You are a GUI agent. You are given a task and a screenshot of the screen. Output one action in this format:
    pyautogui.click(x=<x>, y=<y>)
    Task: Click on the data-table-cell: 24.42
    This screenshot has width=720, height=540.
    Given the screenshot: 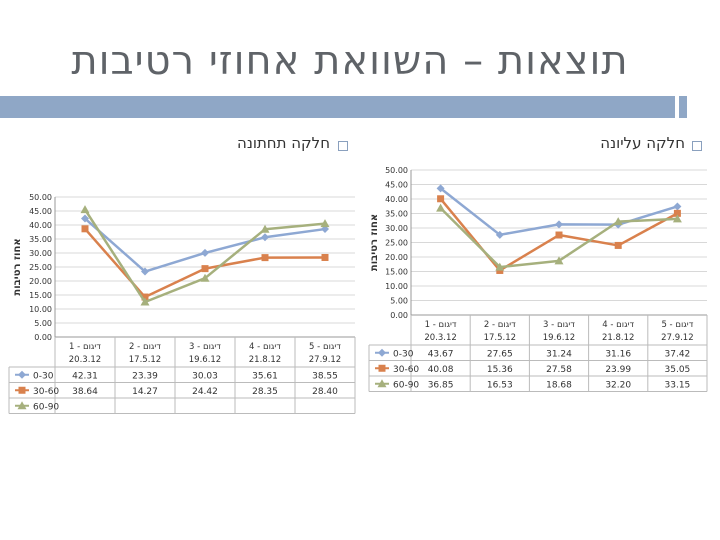 What is the action you would take?
    pyautogui.click(x=205, y=392)
    